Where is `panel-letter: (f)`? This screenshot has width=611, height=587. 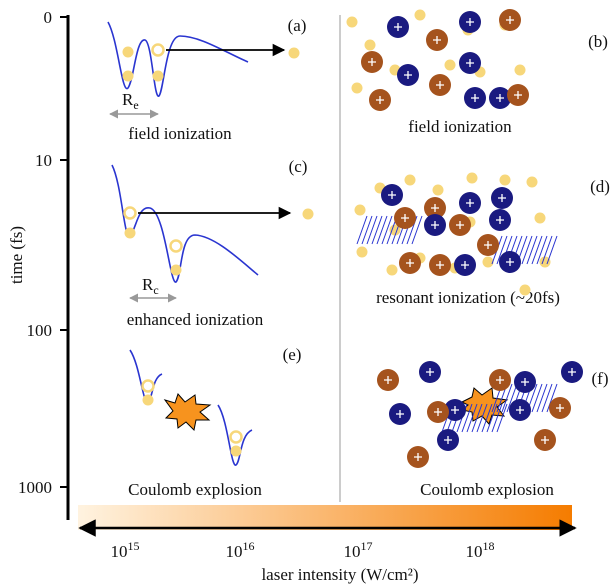
panel-letter: (f) is located at coordinates (600, 378).